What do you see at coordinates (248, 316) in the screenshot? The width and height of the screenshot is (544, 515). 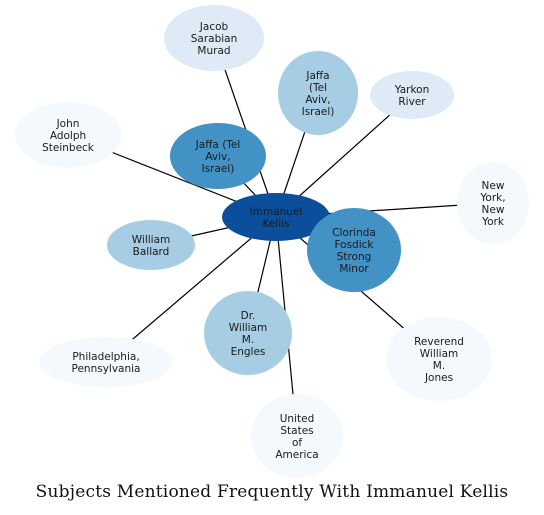 I see `node-dr-william-m-engles-label-line: Dr.` at bounding box center [248, 316].